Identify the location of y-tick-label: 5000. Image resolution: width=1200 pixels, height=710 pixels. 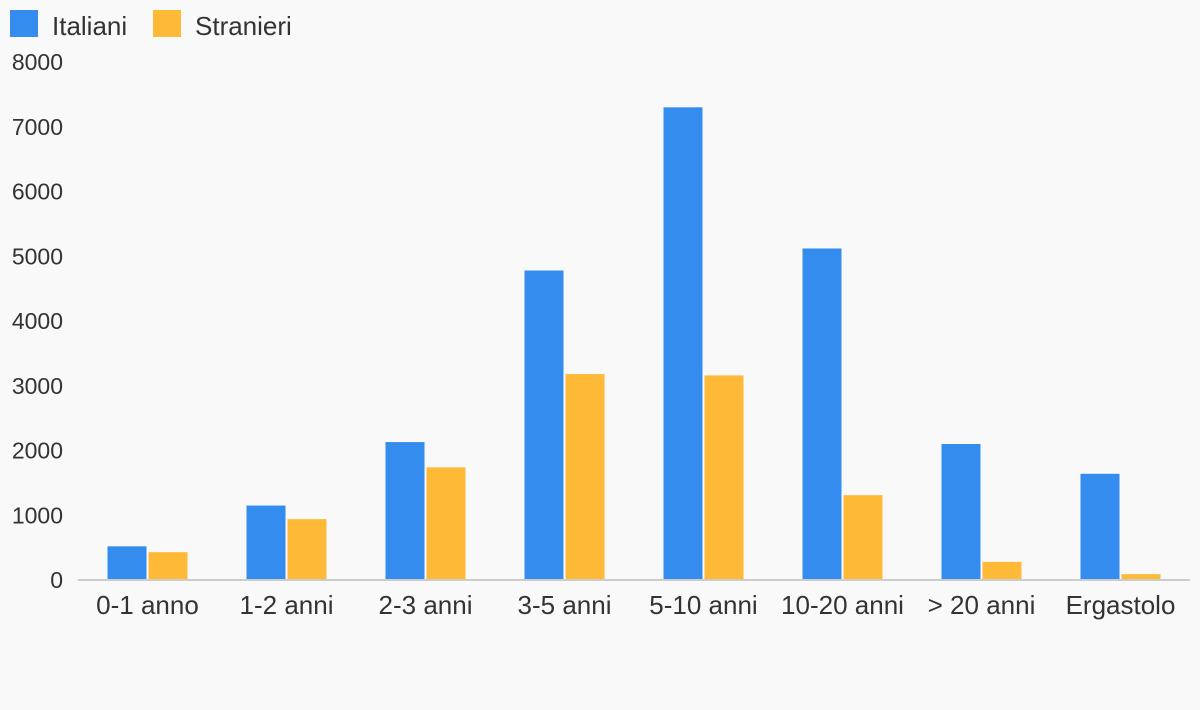
(37, 256).